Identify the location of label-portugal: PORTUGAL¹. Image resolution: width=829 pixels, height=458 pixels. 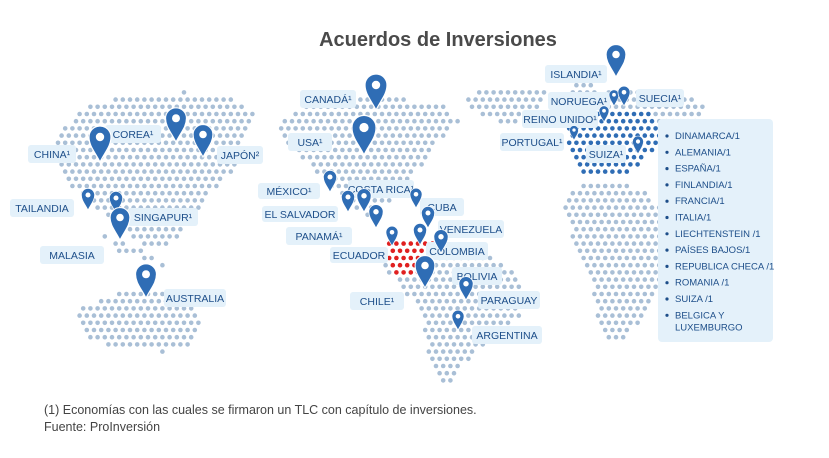
(532, 142).